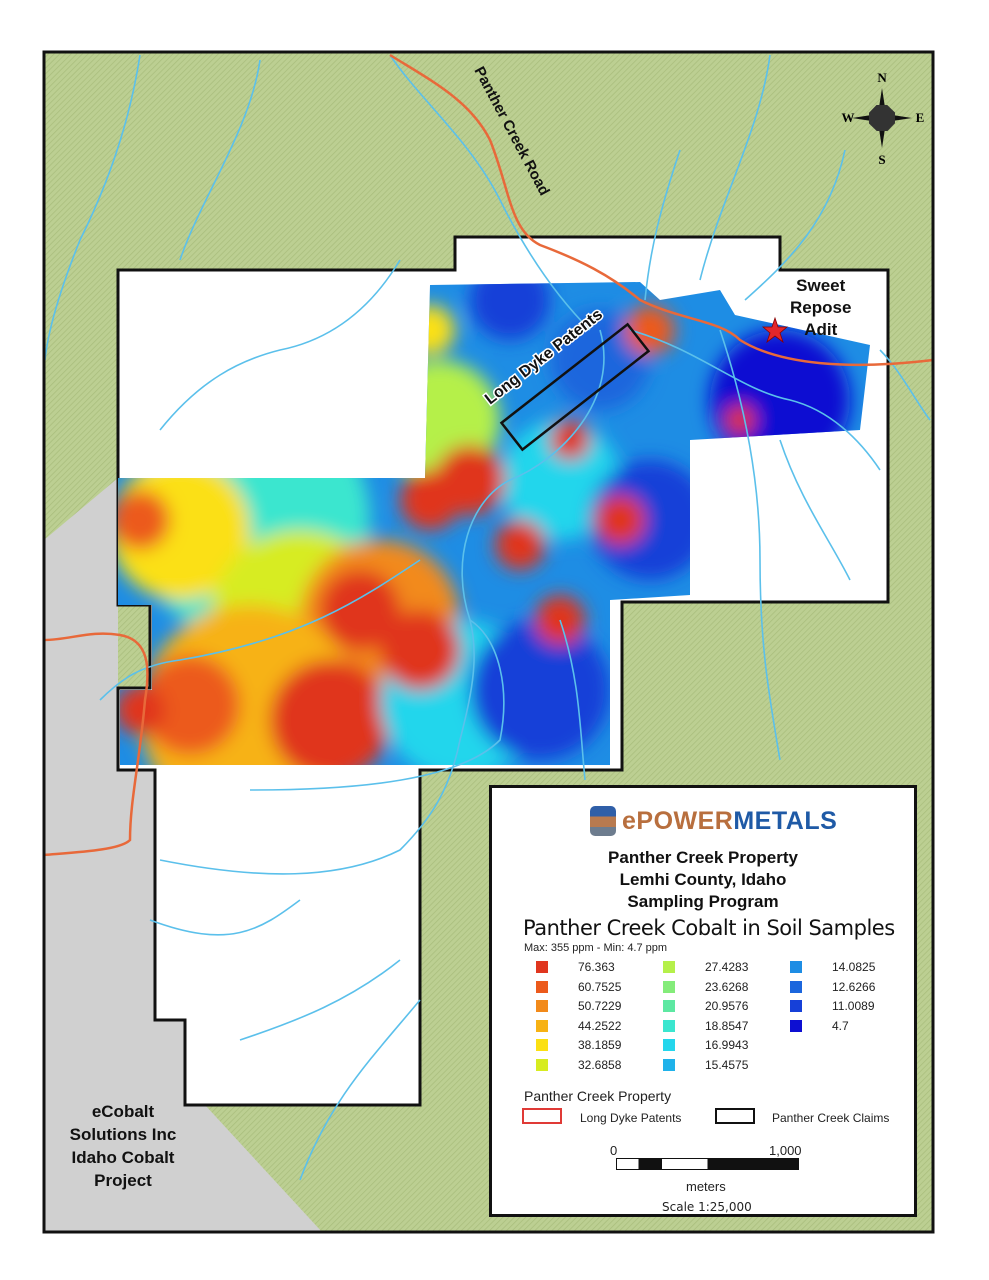 This screenshot has width=989, height=1280. I want to click on claims-swatch, so click(735, 1116).